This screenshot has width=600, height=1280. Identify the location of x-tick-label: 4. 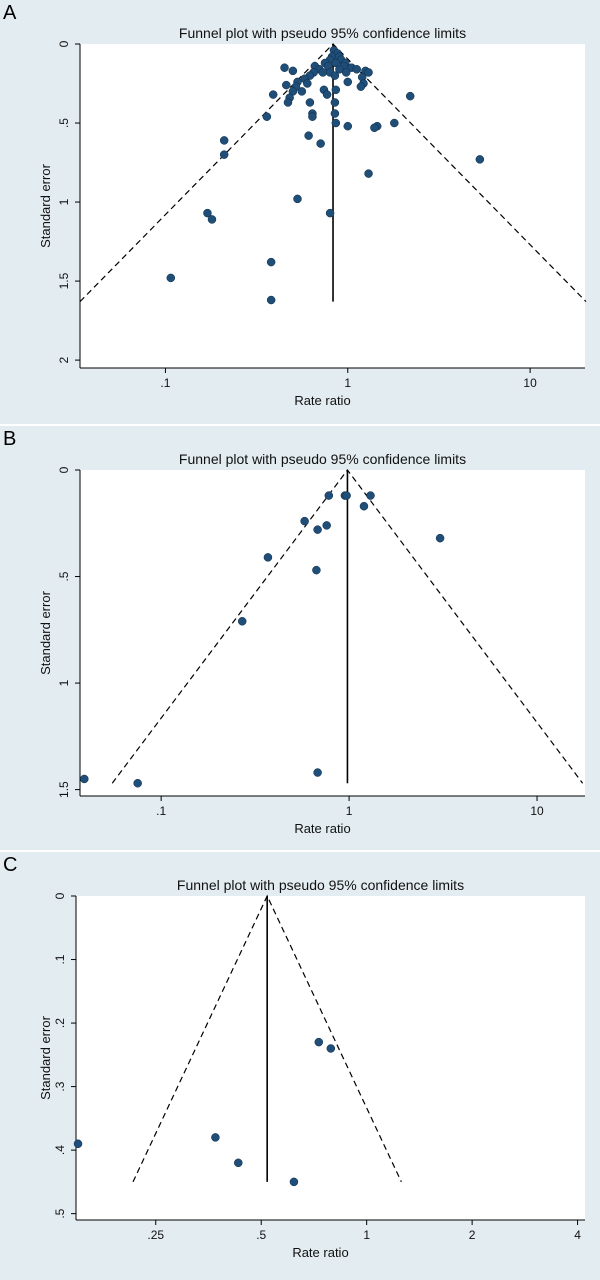
(577, 1235).